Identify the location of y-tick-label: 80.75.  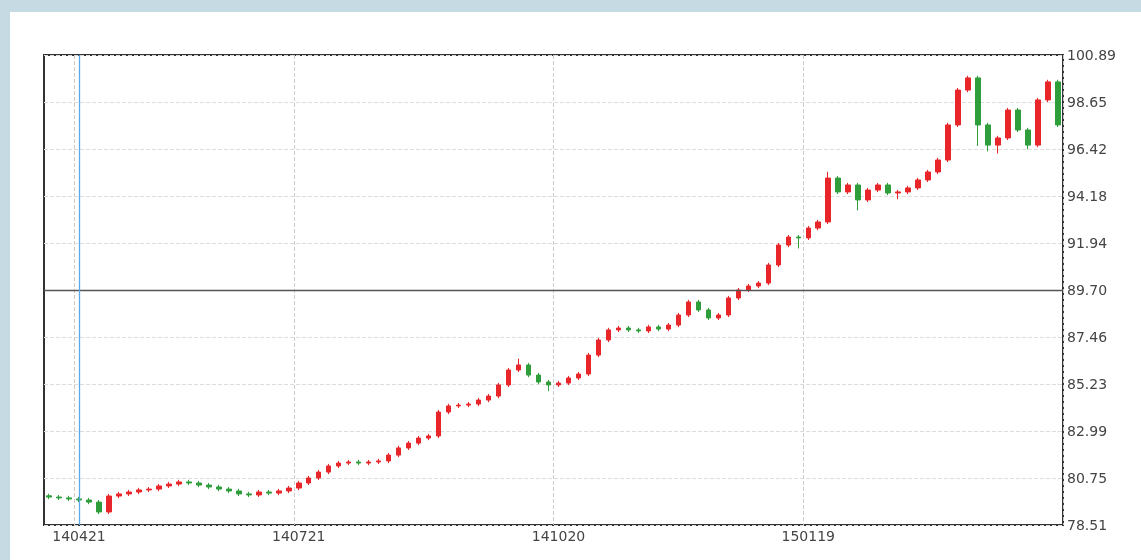
(1087, 477).